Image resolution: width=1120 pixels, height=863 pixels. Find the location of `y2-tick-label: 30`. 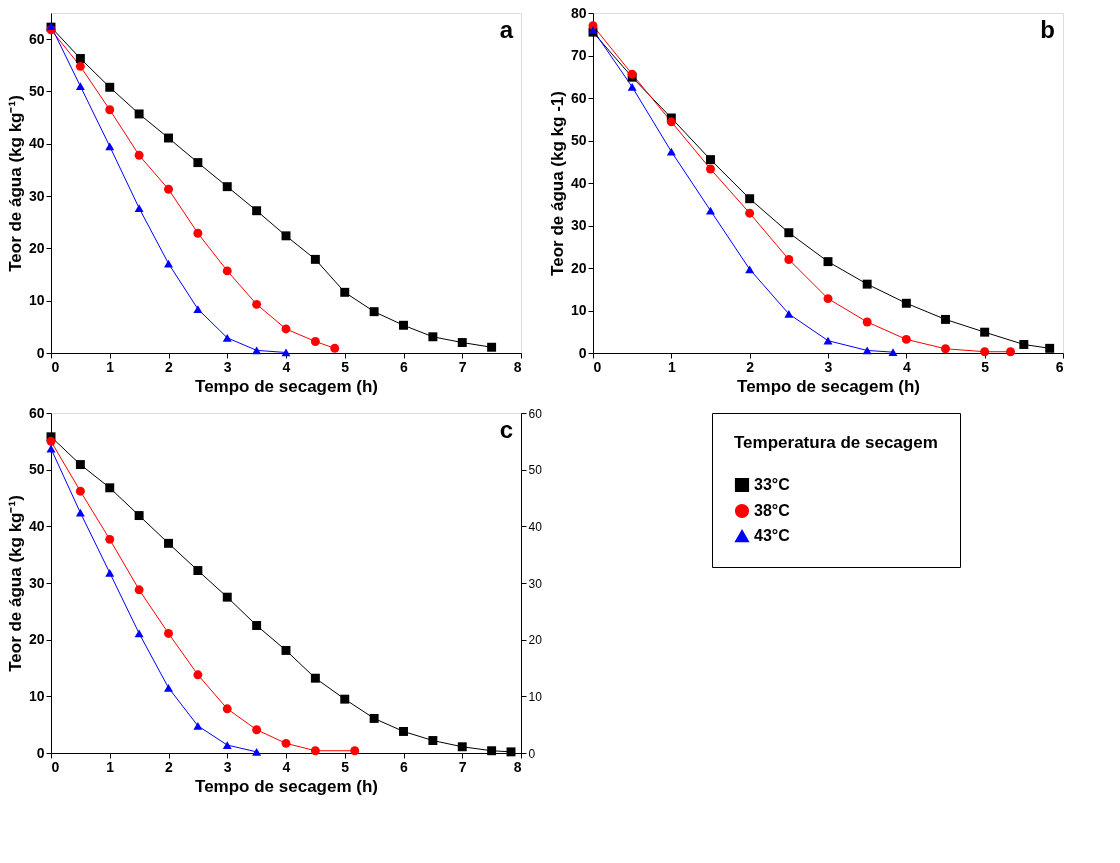

y2-tick-label: 30 is located at coordinates (535, 583).